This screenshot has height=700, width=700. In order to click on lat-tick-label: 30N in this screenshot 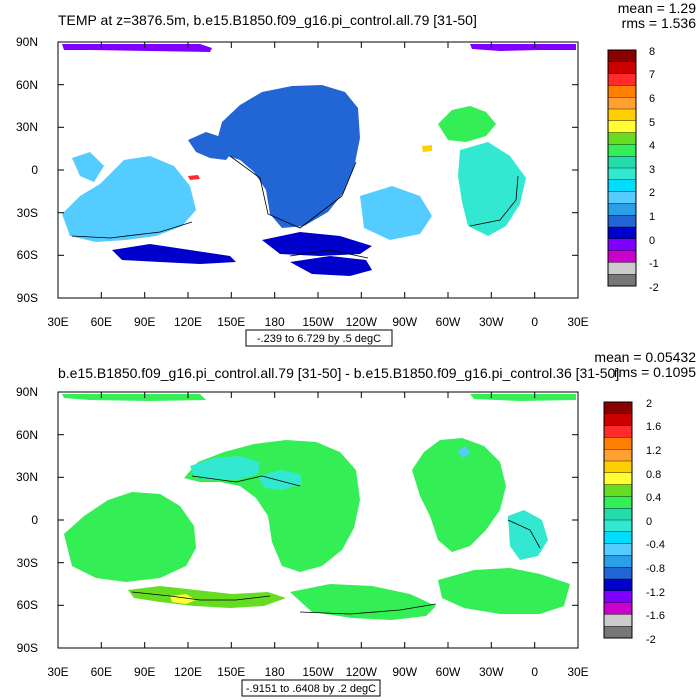, I will do `click(27, 477)`.